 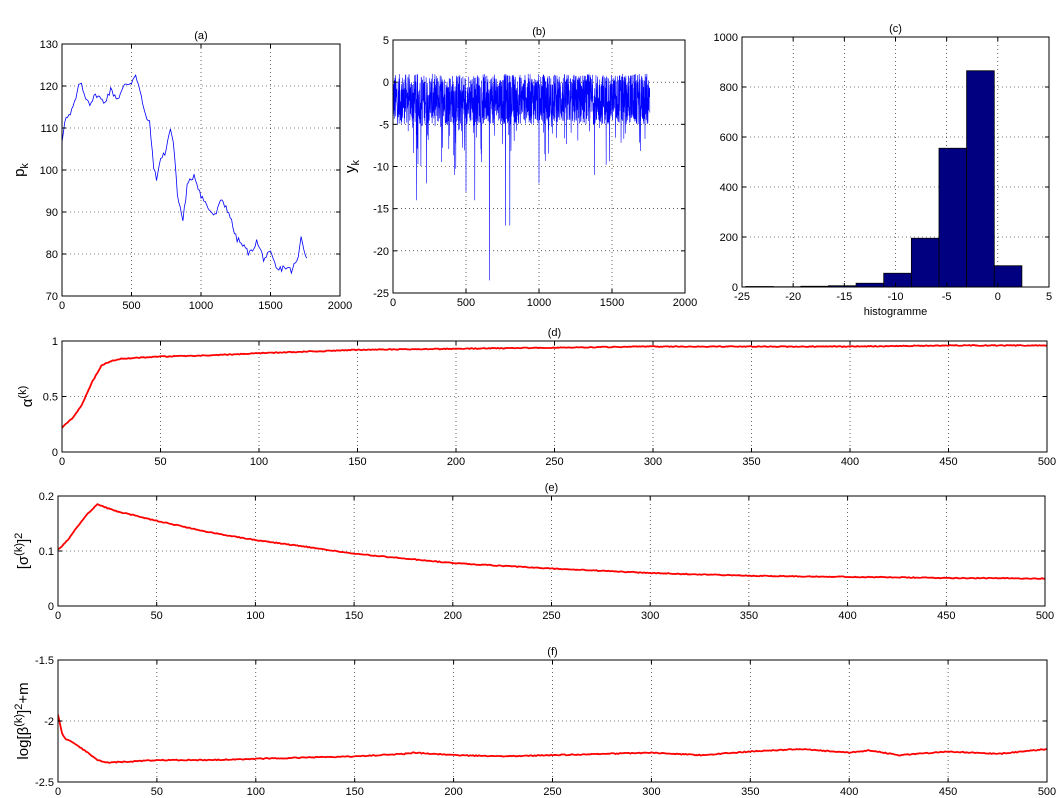 I want to click on y-tick-label: 120, so click(x=49, y=87).